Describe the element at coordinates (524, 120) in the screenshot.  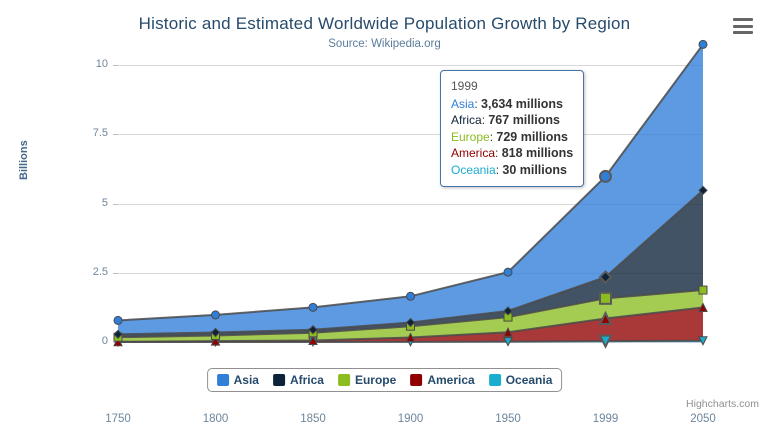
I see `tooltip-series-value: 767 millions` at that location.